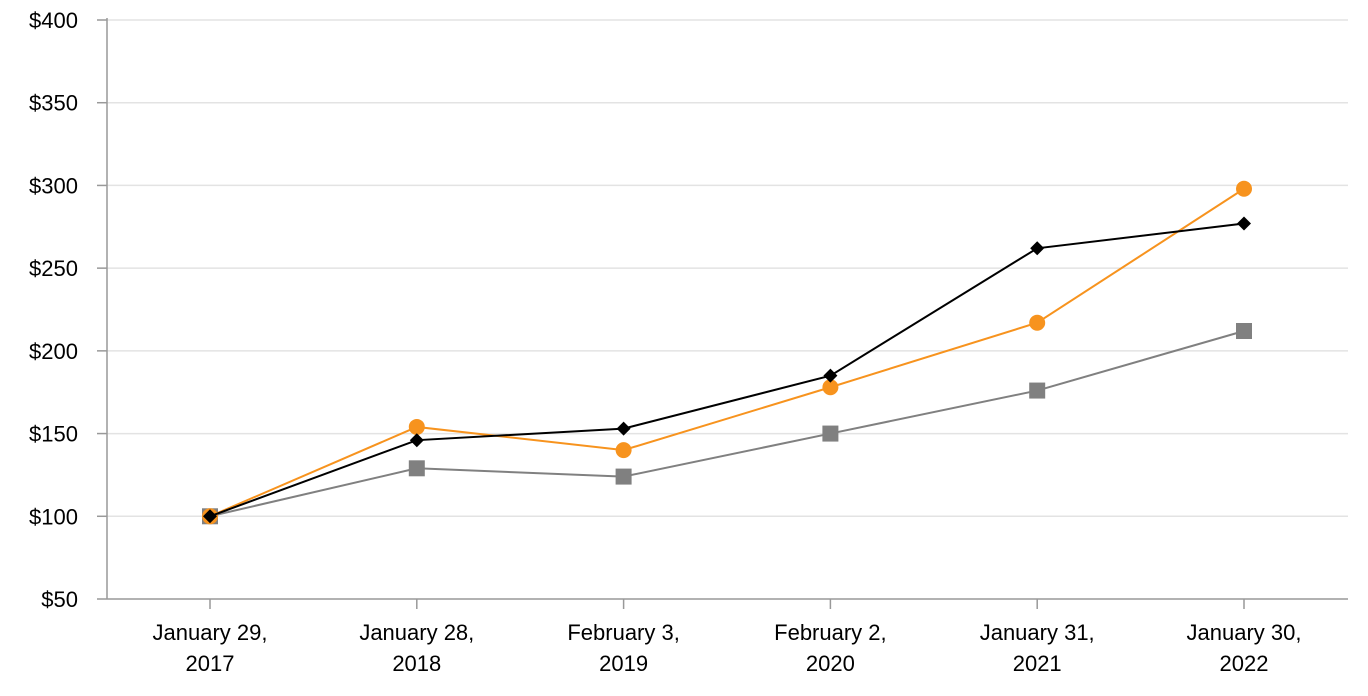 This screenshot has height=696, width=1368. Describe the element at coordinates (53, 351) in the screenshot. I see `y-tick-label: $200` at that location.